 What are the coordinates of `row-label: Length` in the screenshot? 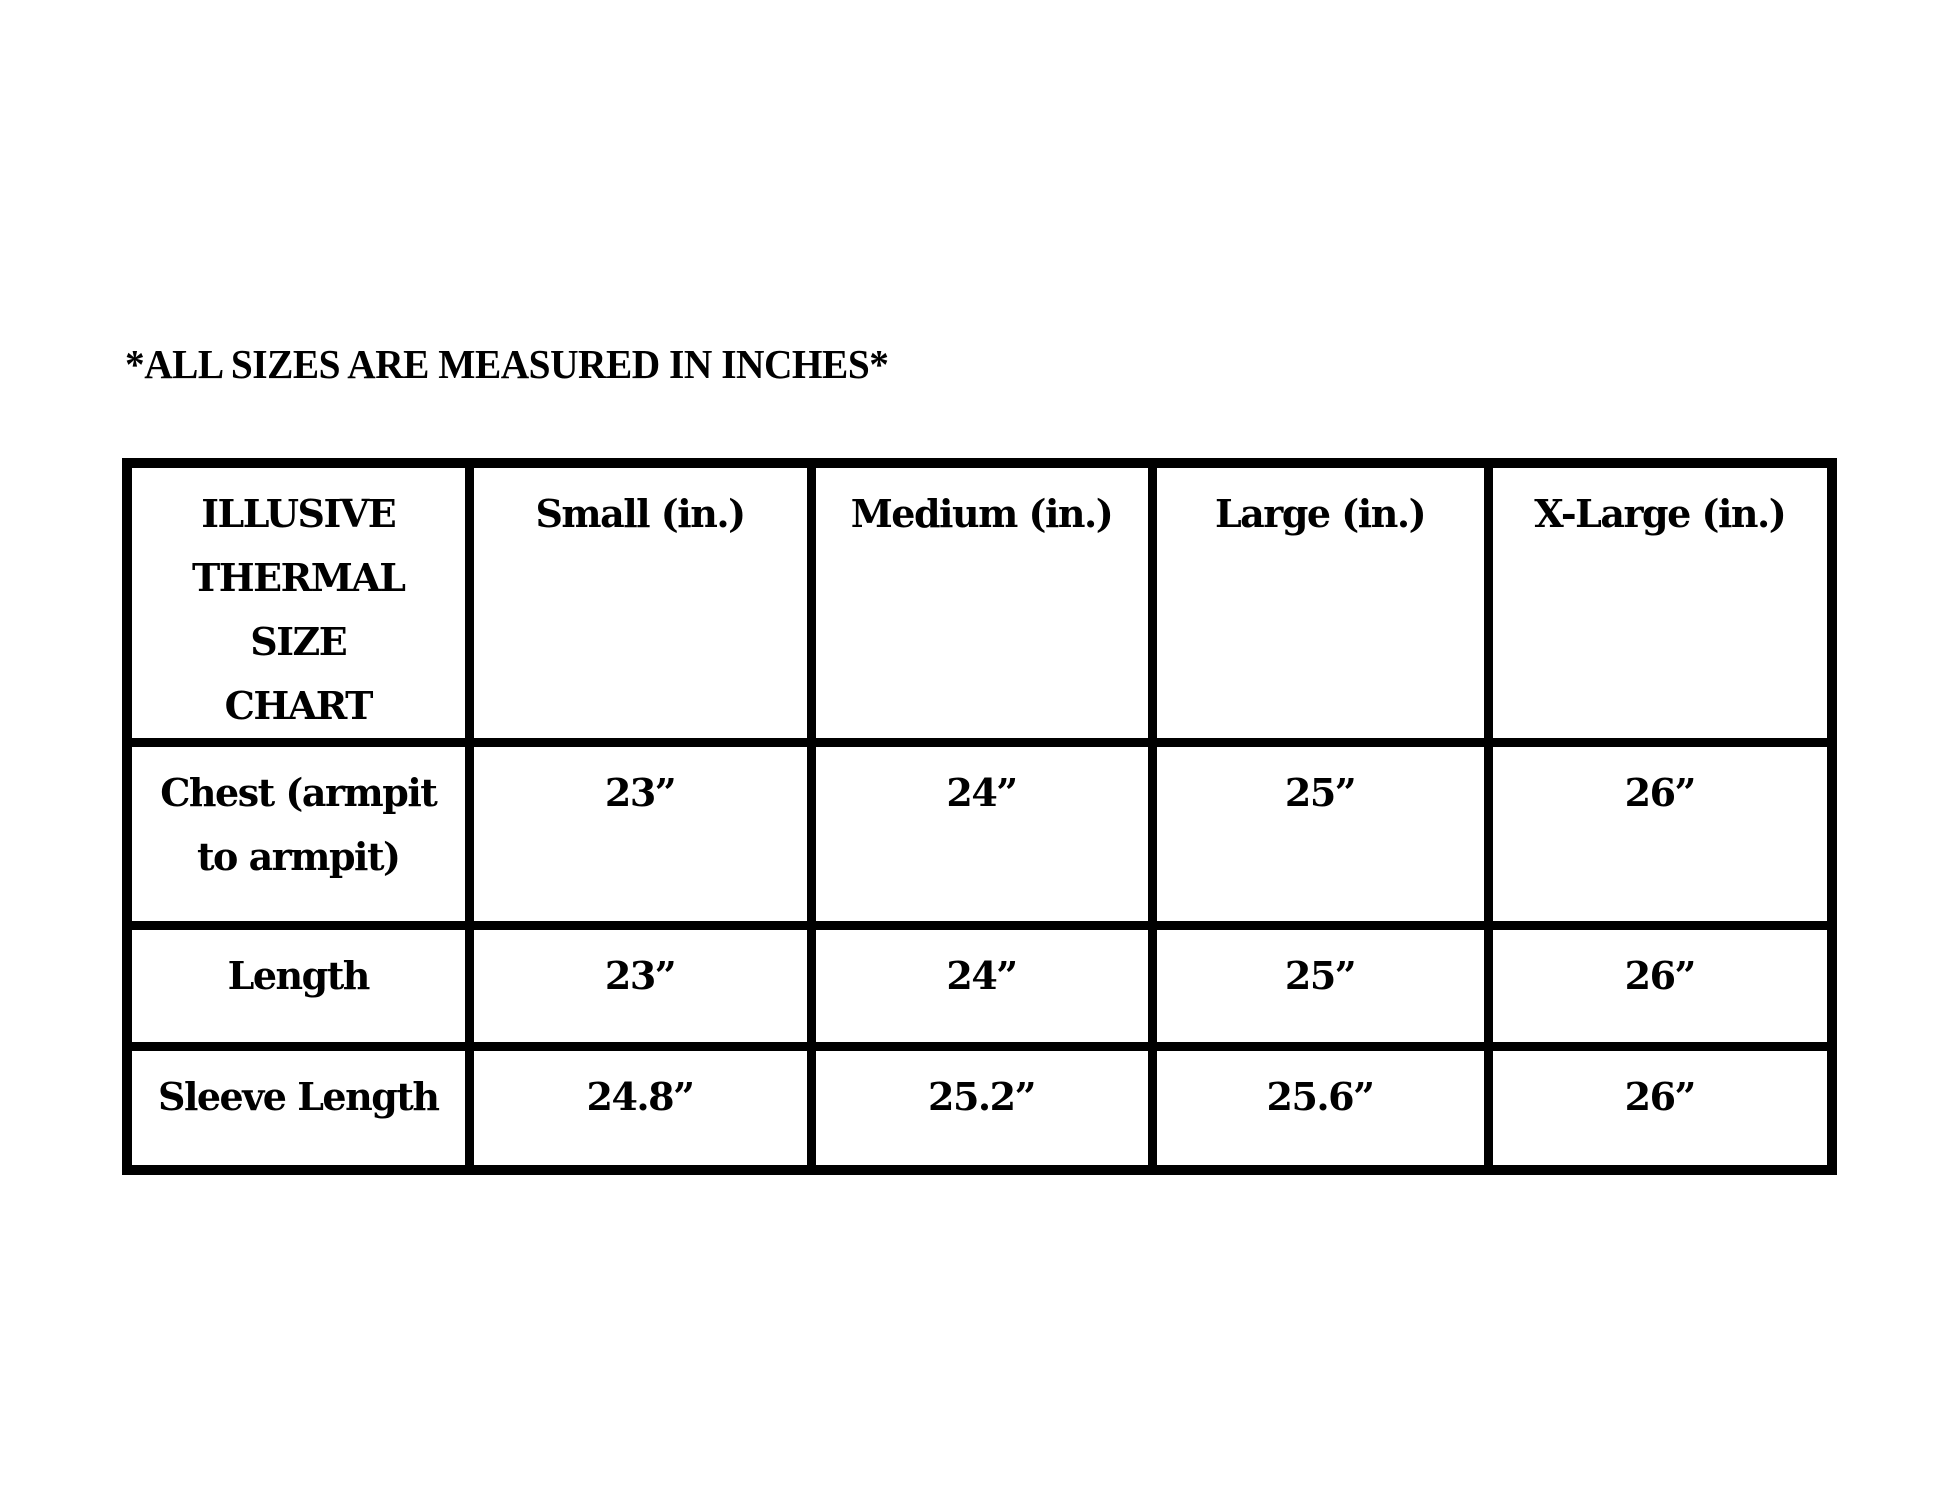 It's located at (298, 986).